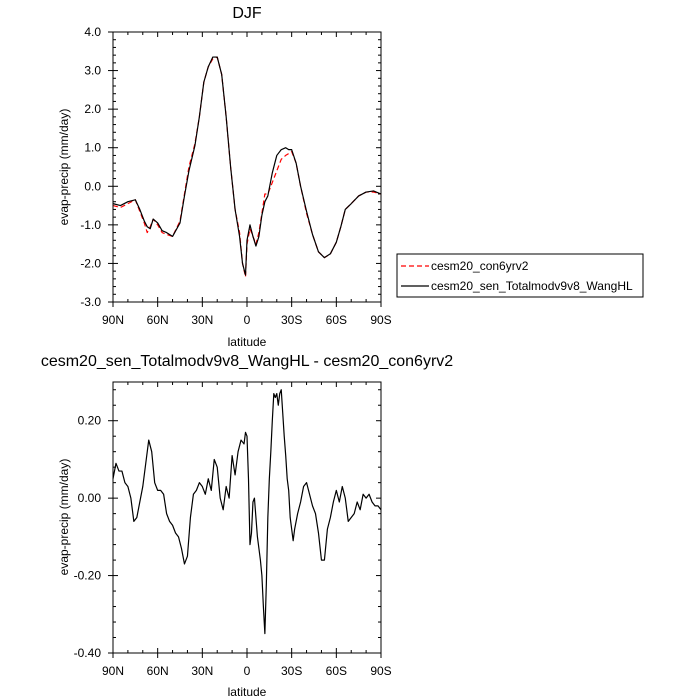 The width and height of the screenshot is (700, 700). What do you see at coordinates (247, 342) in the screenshot?
I see `top-x-axis-label: latitude` at bounding box center [247, 342].